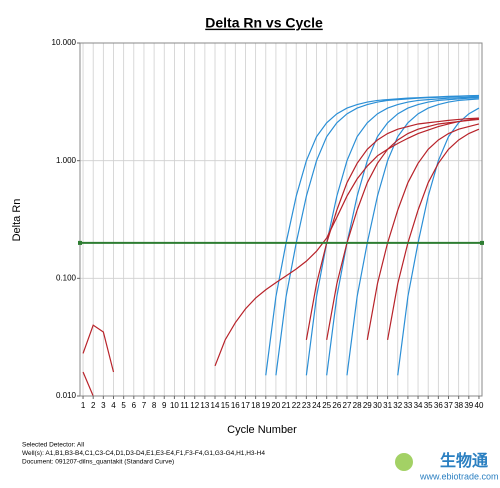 Image resolution: width=500 pixels, height=488 pixels. What do you see at coordinates (468, 405) in the screenshot?
I see `x-tick-label: 39` at bounding box center [468, 405].